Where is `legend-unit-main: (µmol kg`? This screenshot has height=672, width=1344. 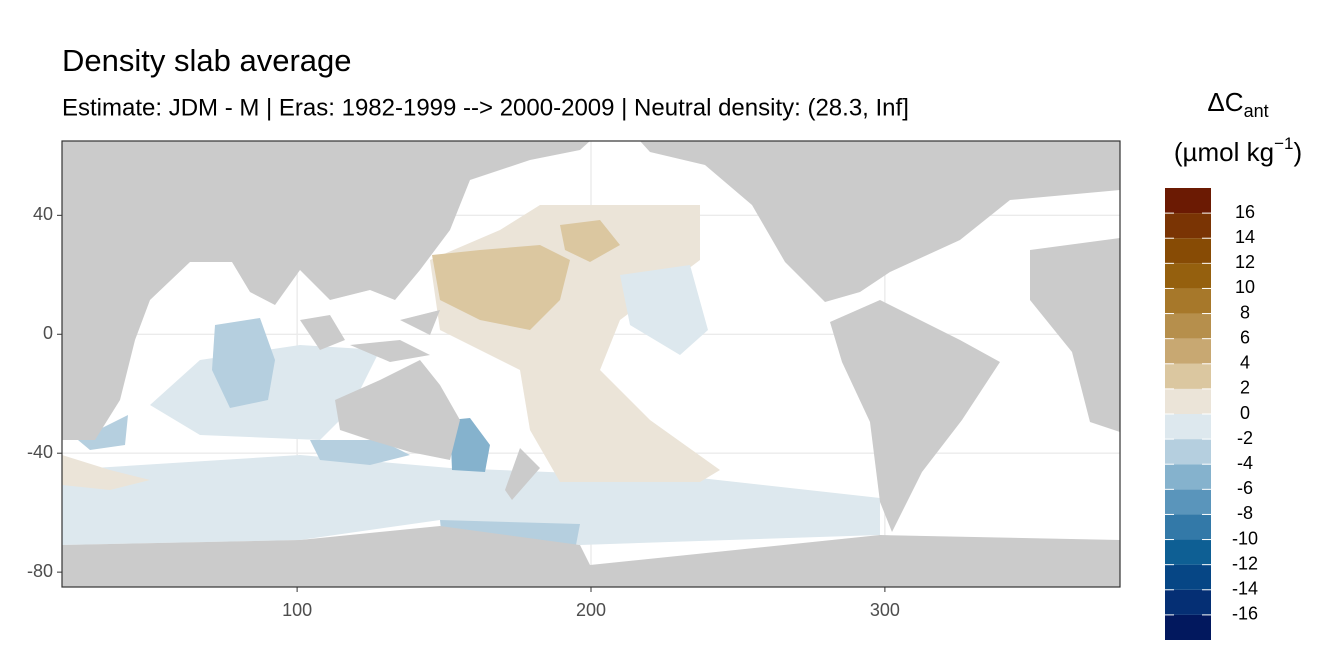 legend-unit-main: (µmol kg is located at coordinates (1224, 152).